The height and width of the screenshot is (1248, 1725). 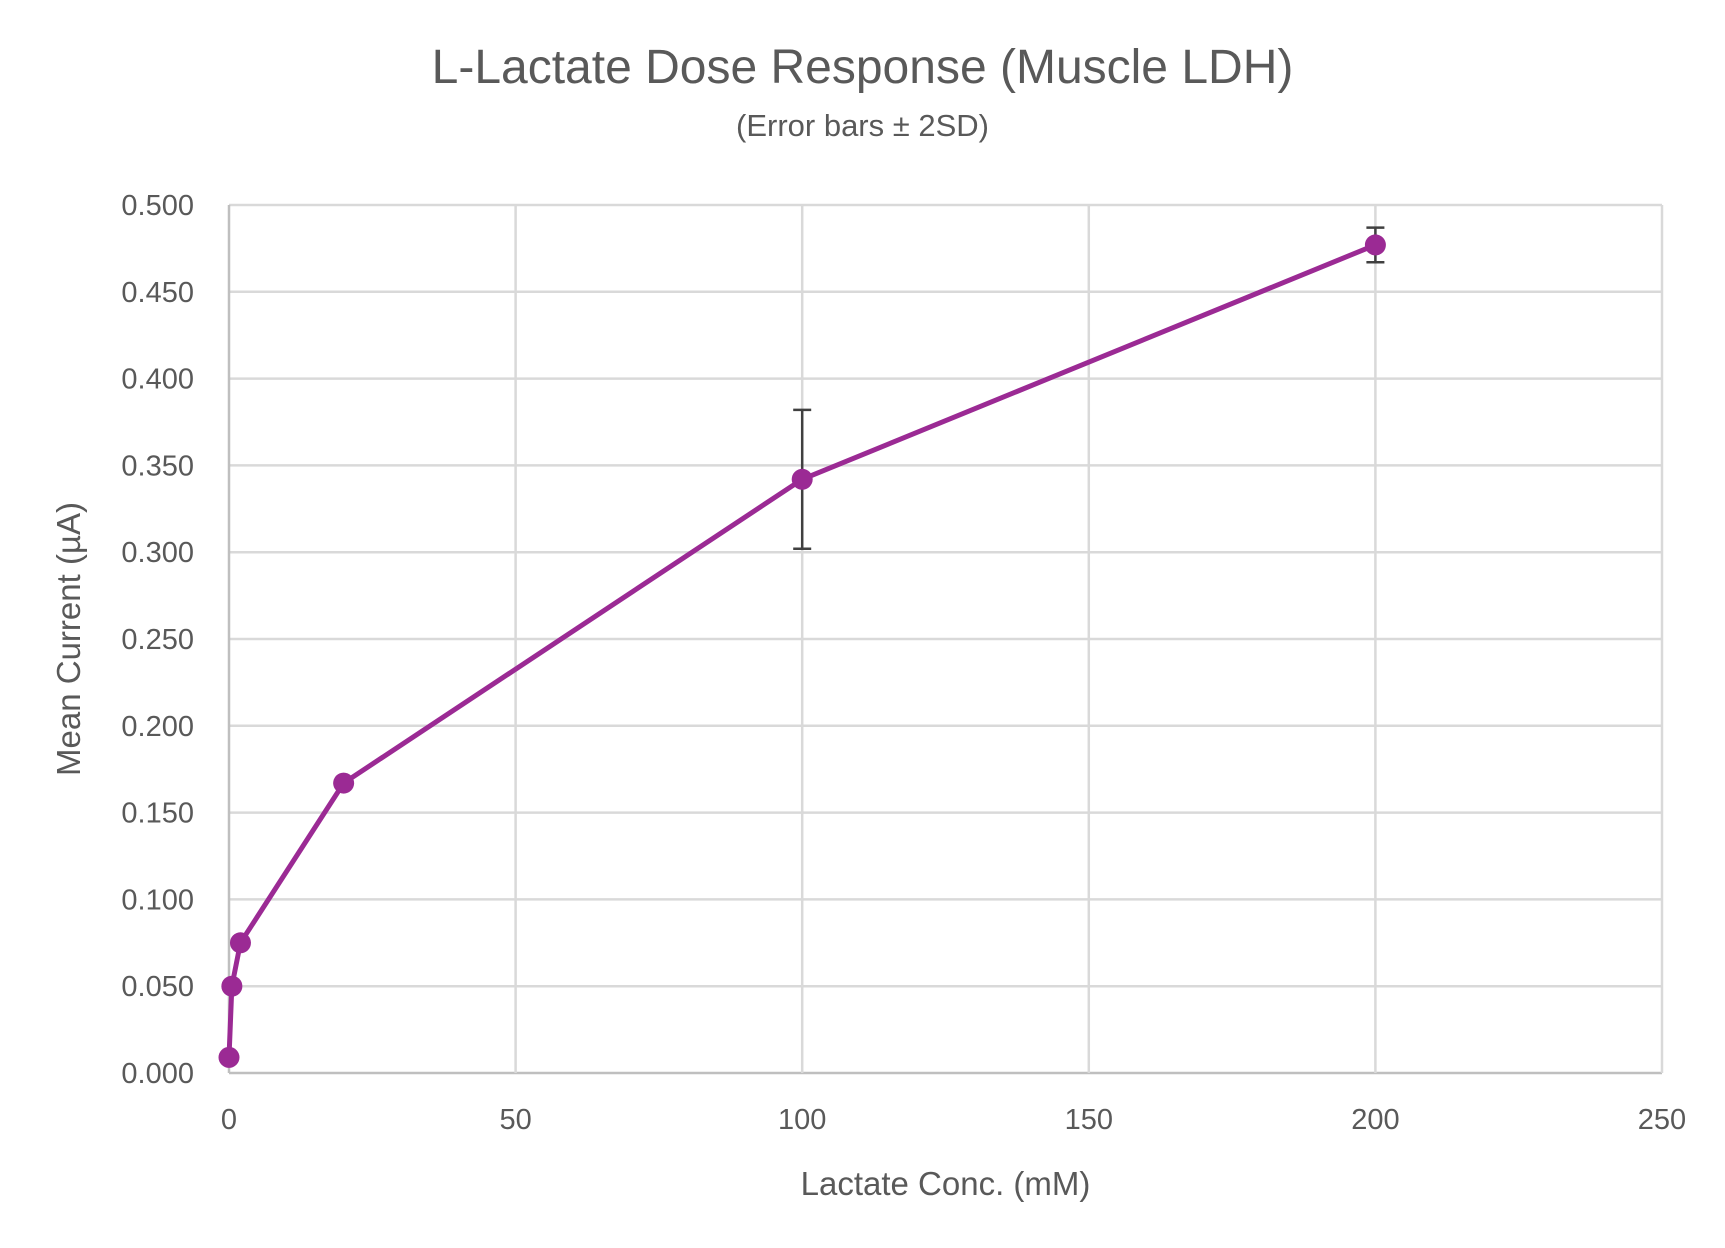 What do you see at coordinates (946, 1183) in the screenshot?
I see `x-axis-label: Lactate Conc. (mM)` at bounding box center [946, 1183].